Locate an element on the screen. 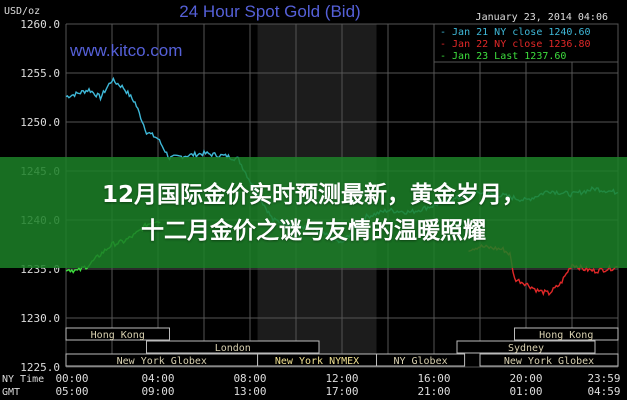 This screenshot has width=627, height=400. x-tick-label: 20:00 is located at coordinates (525, 378).